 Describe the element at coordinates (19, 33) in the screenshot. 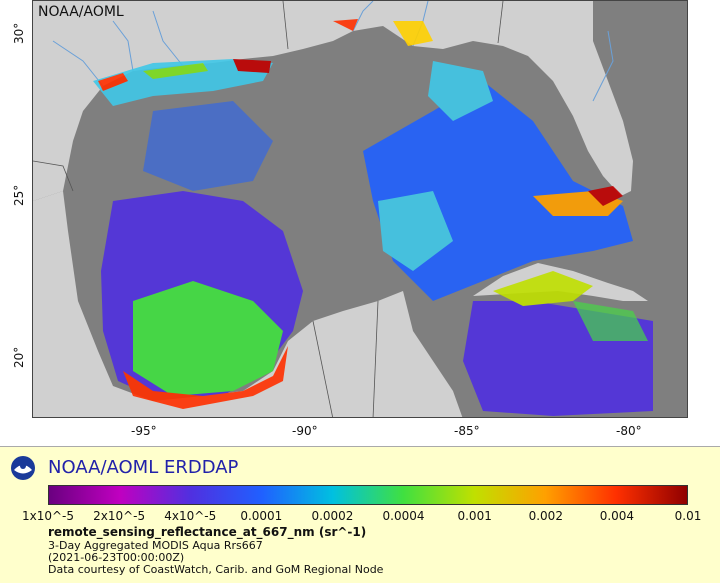

I see `lat-tick-label: 30°` at that location.